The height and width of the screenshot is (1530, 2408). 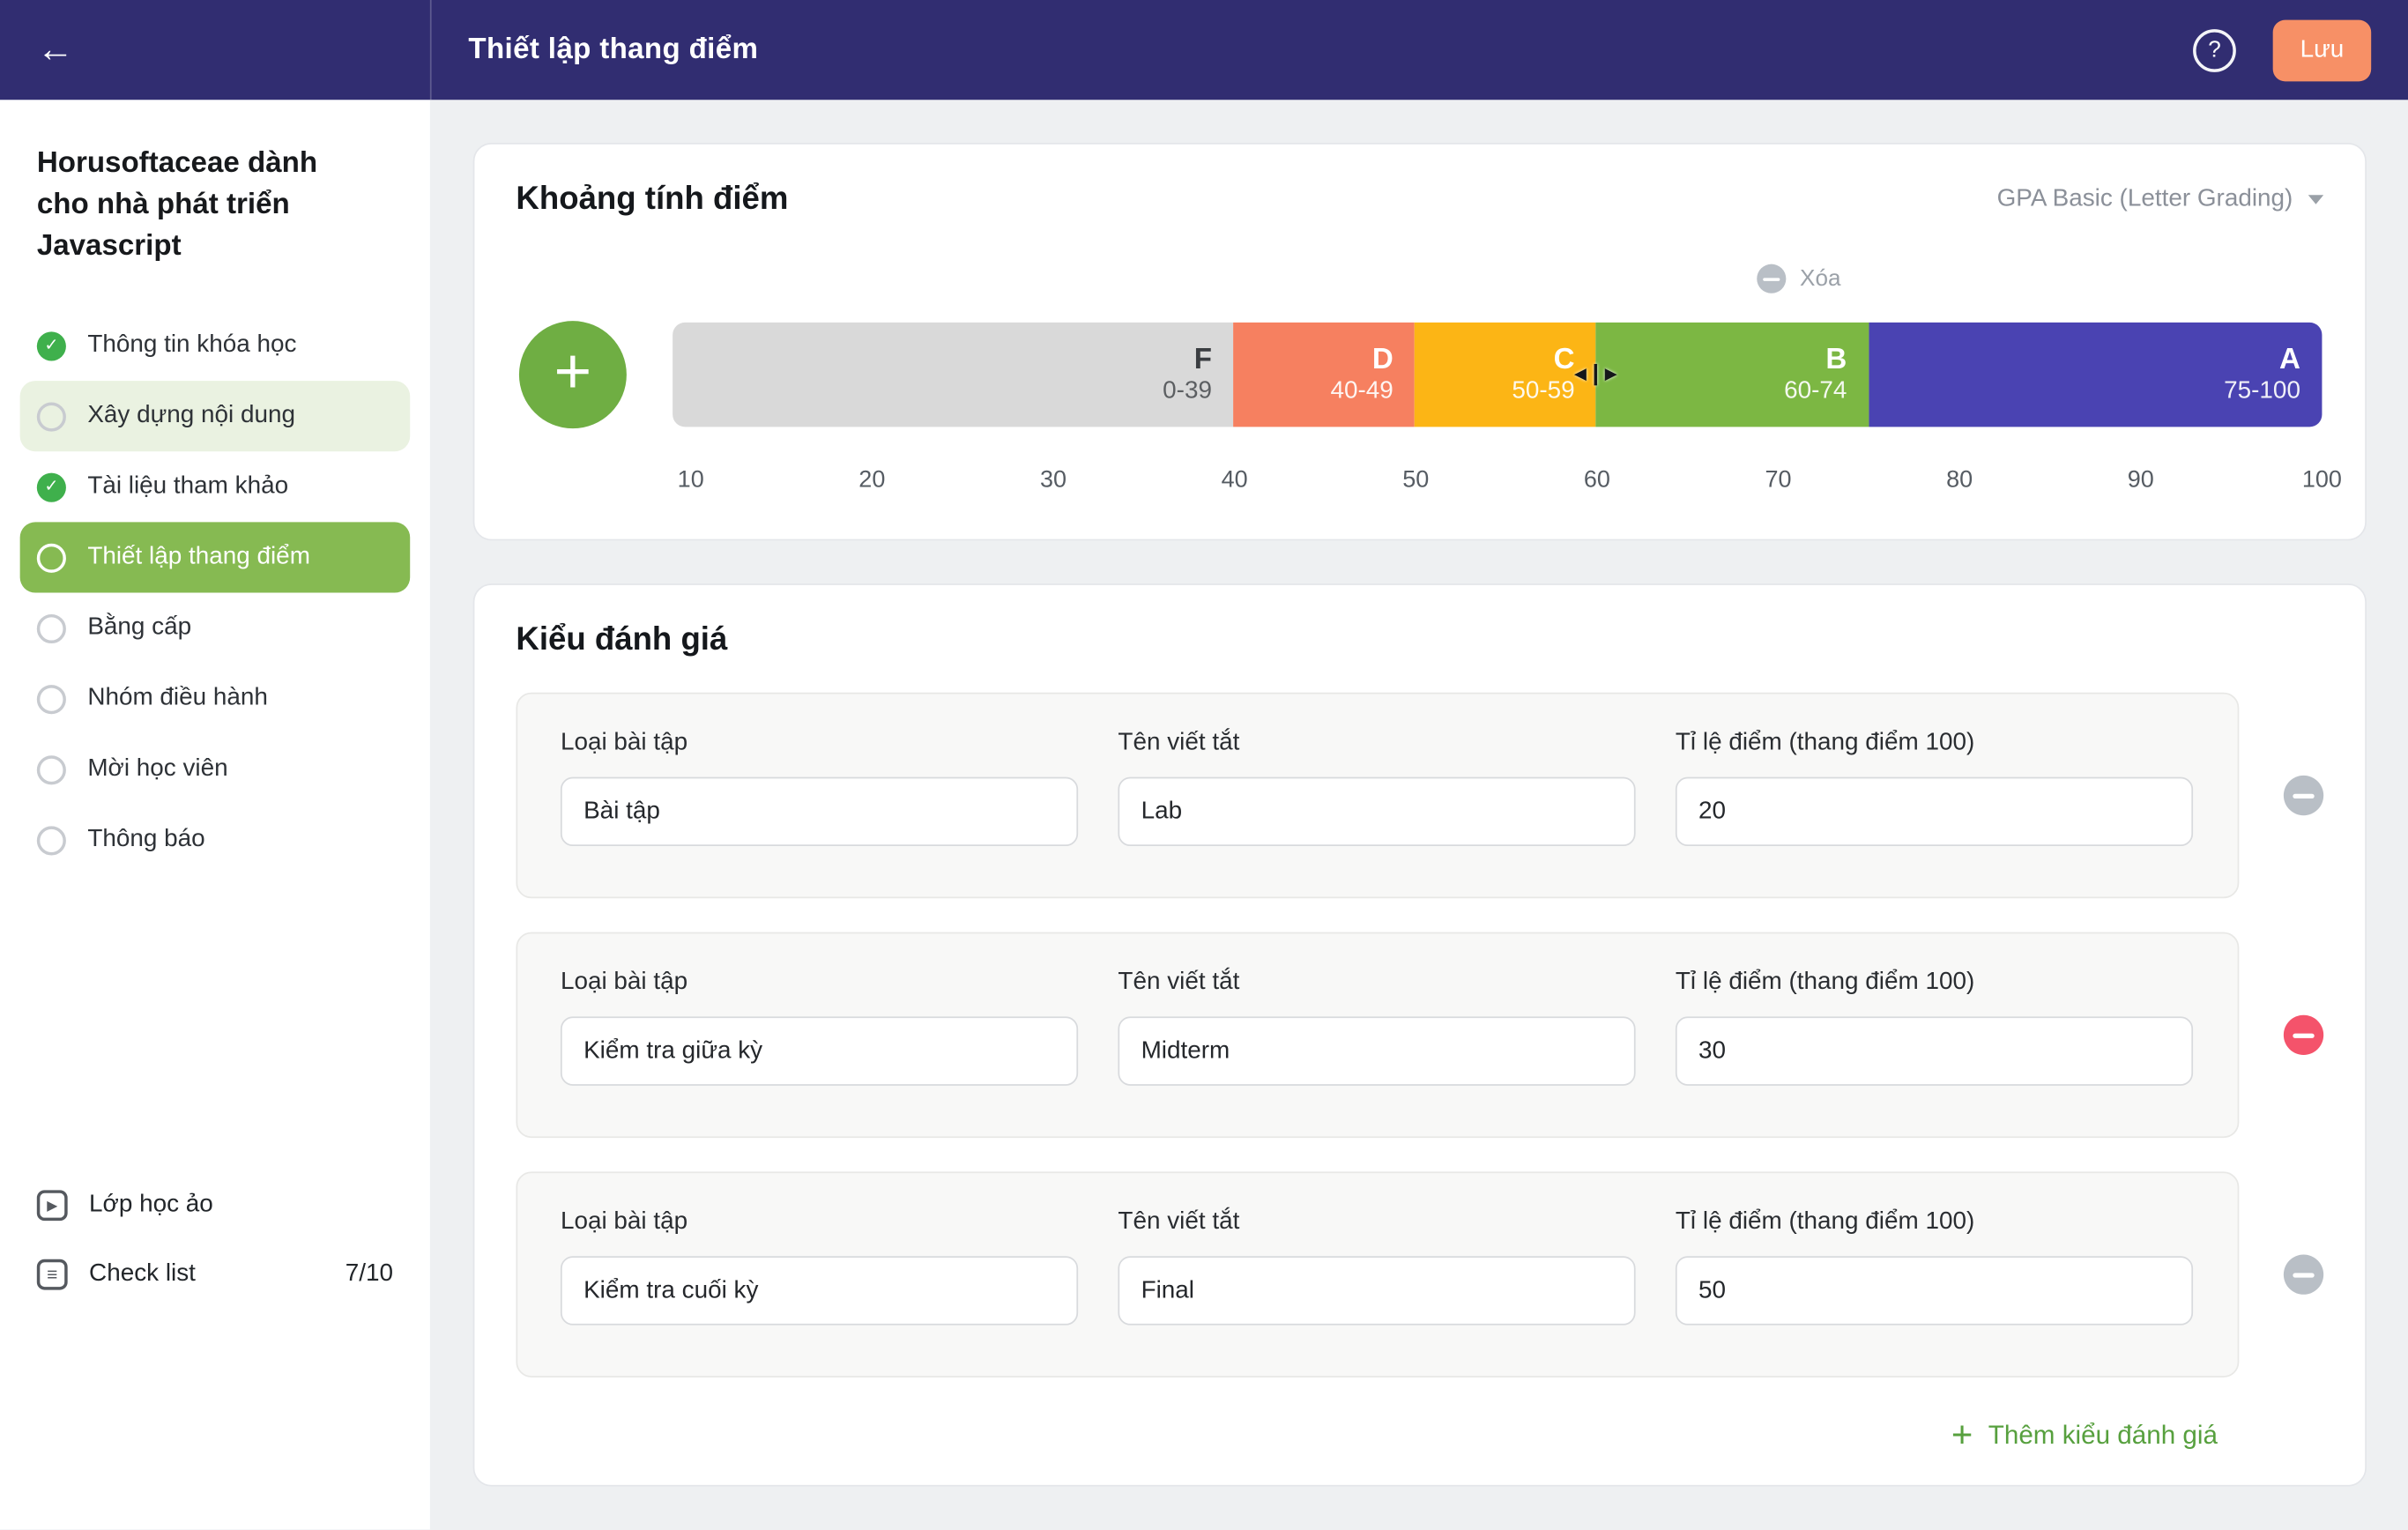 What do you see at coordinates (2144, 198) in the screenshot?
I see `grading-preset-value: GPA Basic (Letter Grading)` at bounding box center [2144, 198].